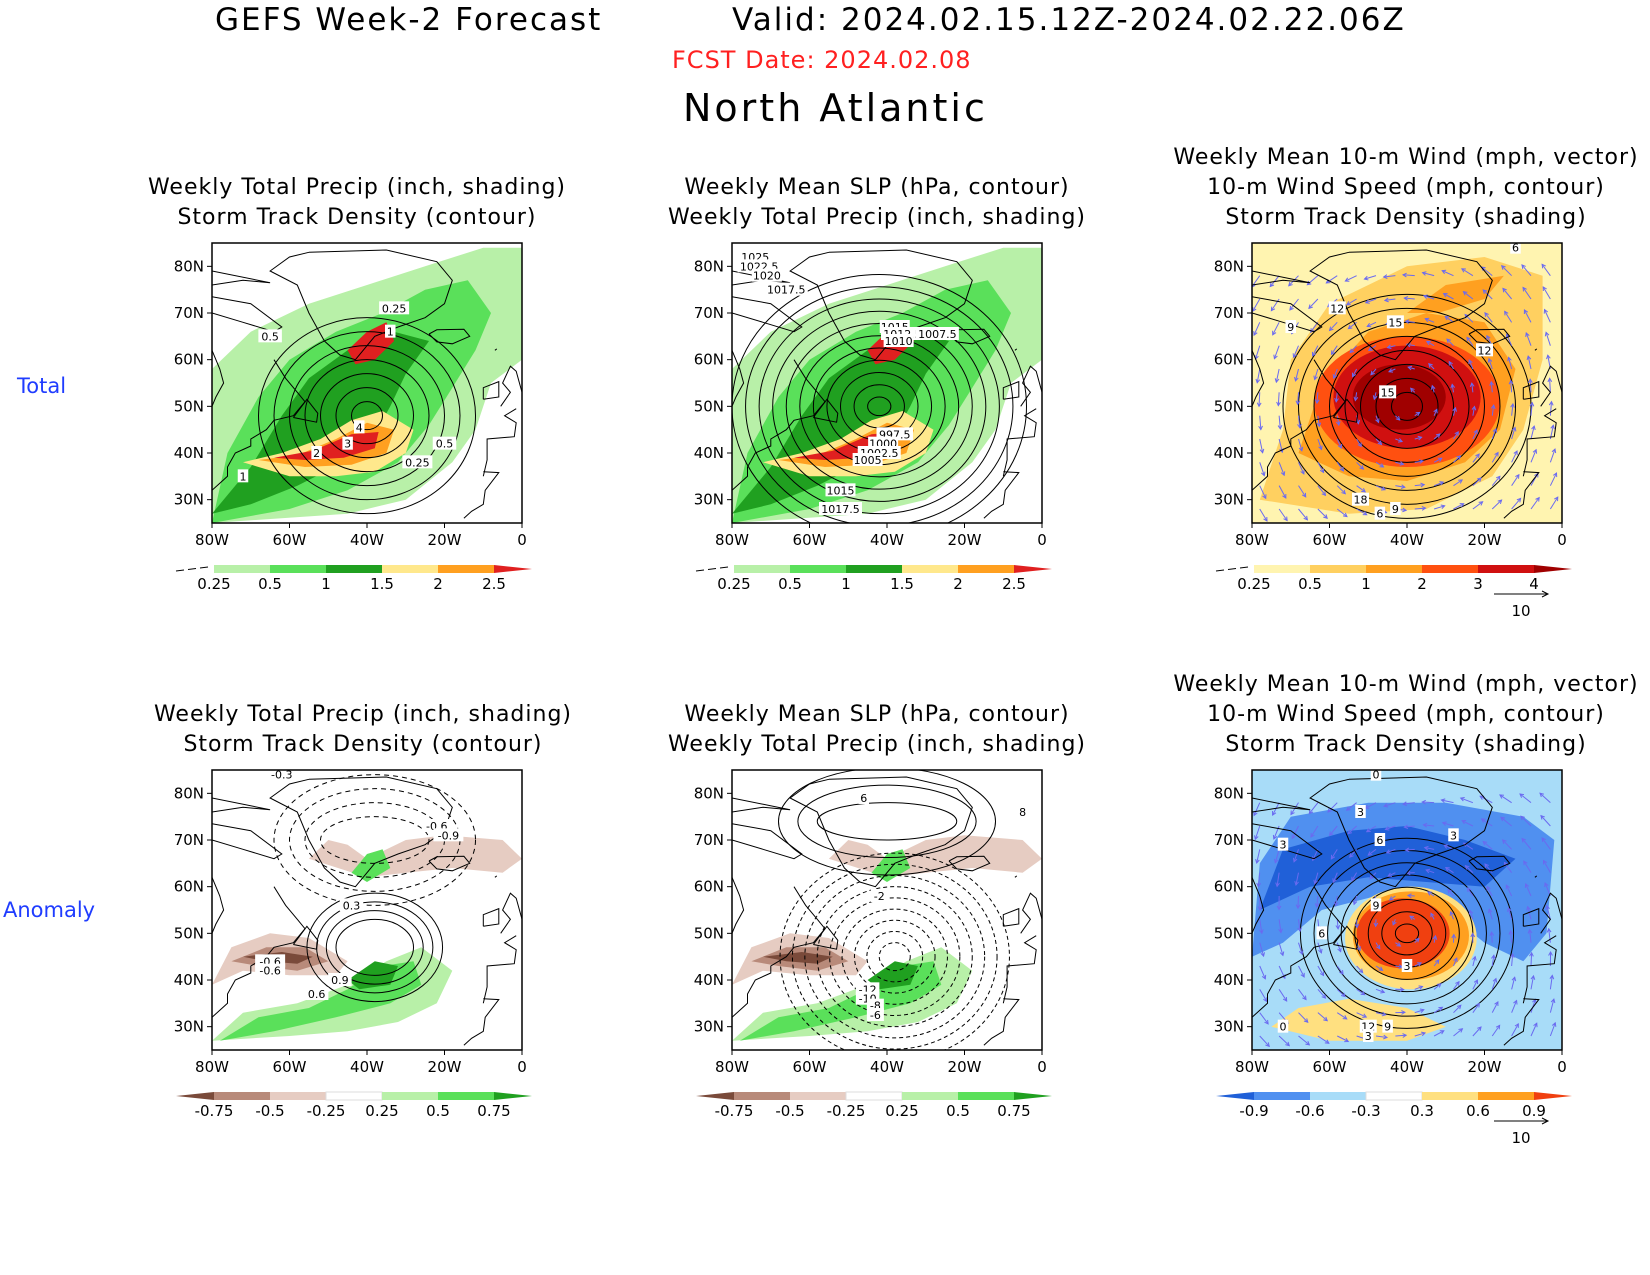  I want to click on lat-label: 50N, so click(189, 933).